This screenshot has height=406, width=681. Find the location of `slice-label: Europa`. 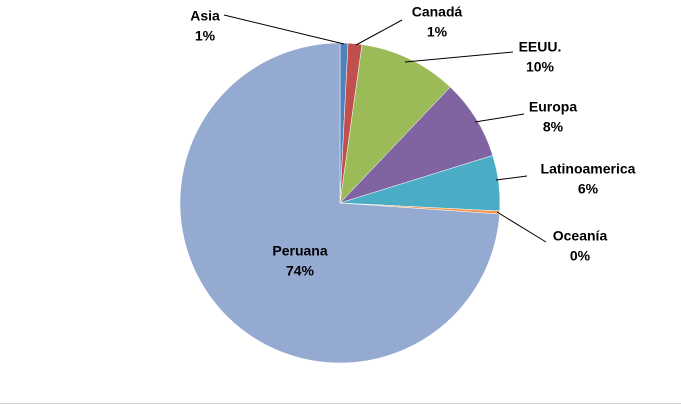

slice-label: Europa is located at coordinates (553, 107).